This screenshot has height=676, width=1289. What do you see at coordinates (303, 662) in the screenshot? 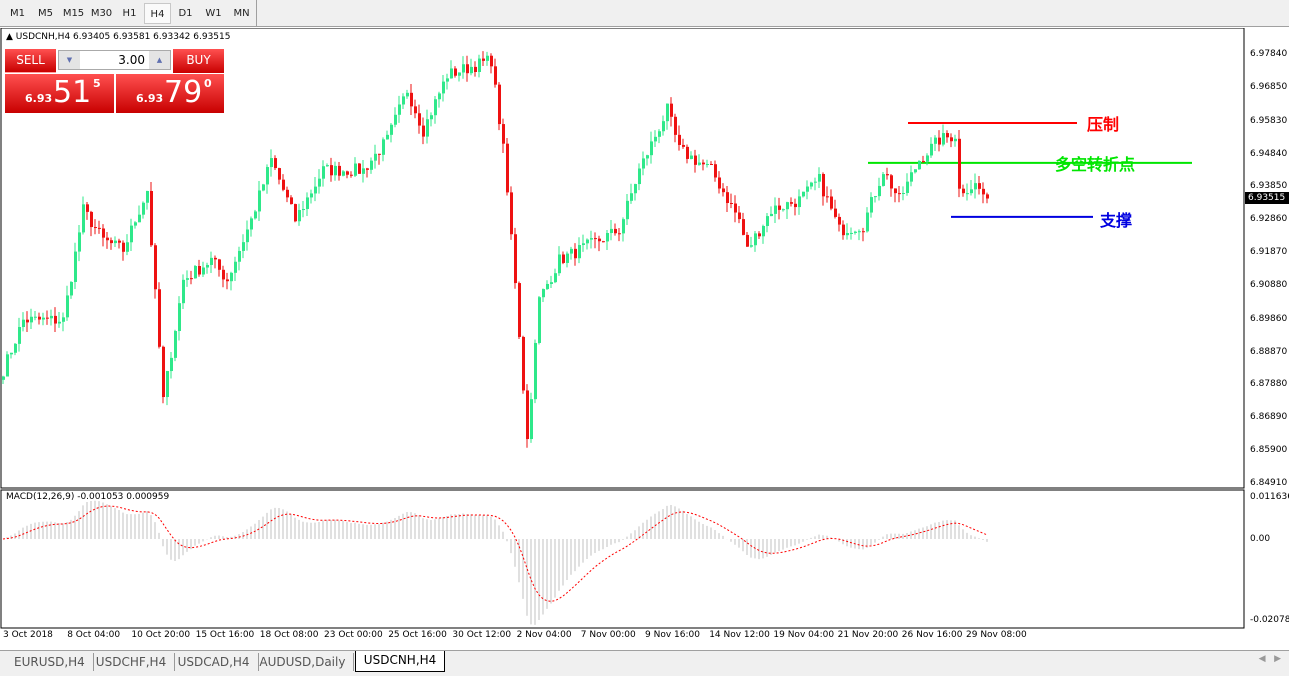
I see `tab-audusd-daily: AUDUSD,Daily` at bounding box center [303, 662].